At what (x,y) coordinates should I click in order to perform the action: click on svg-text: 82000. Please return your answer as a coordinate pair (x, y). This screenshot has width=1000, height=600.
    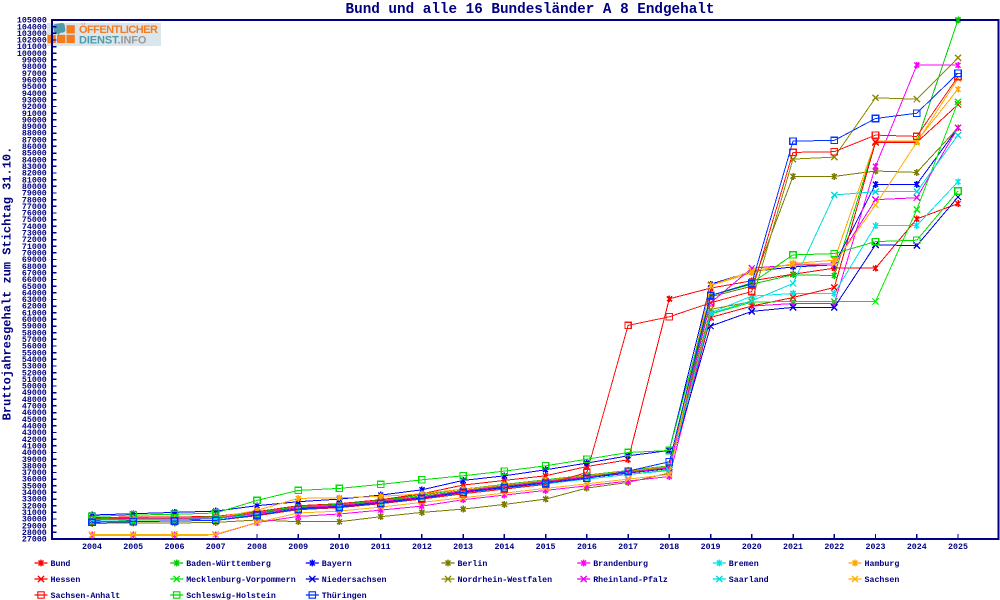
    Looking at the image, I should click on (34, 174).